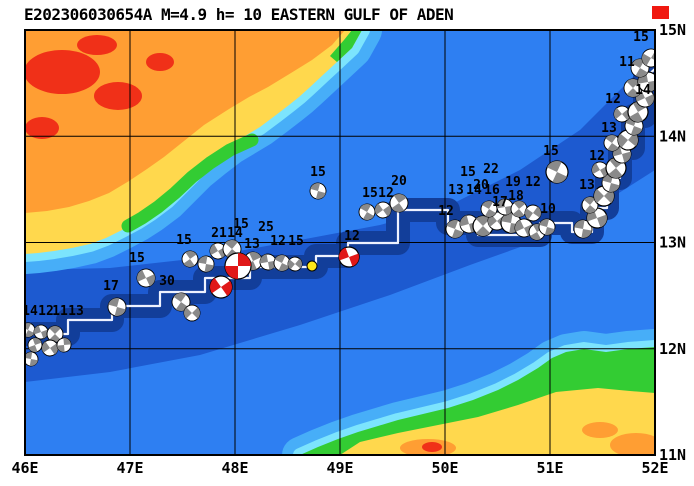  I want to click on lat-axis-label: 11N, so click(672, 455).